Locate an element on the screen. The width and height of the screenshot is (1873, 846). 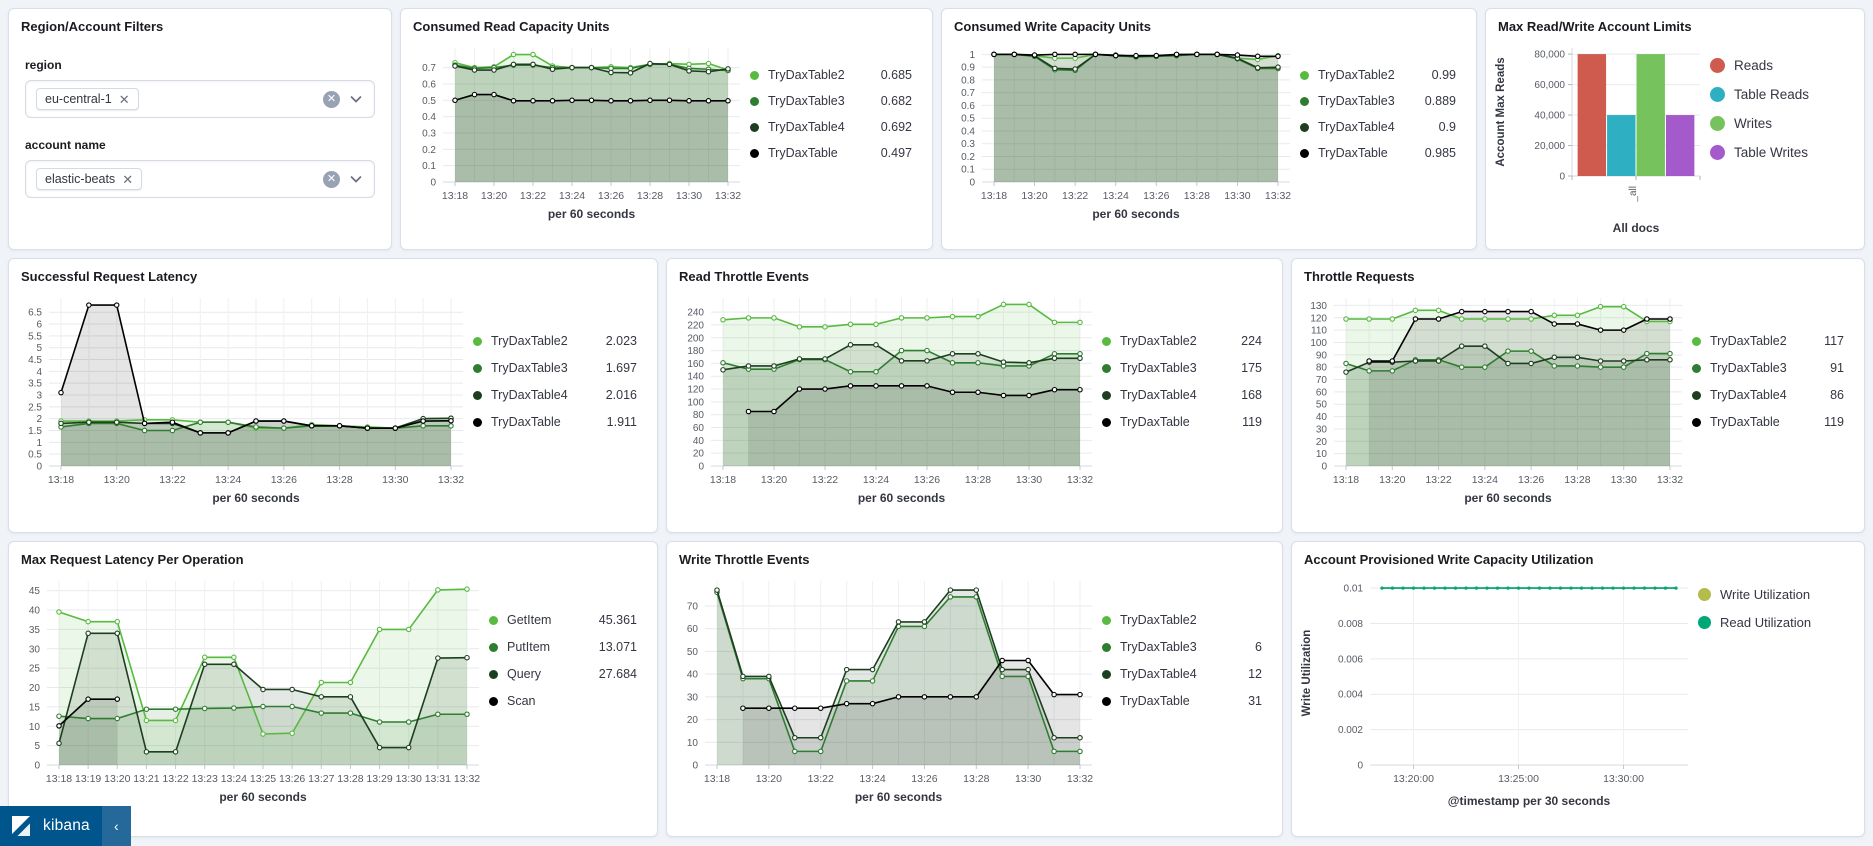
legend-item-trydaxtable: TryDaxTable 31 is located at coordinates (1182, 701).